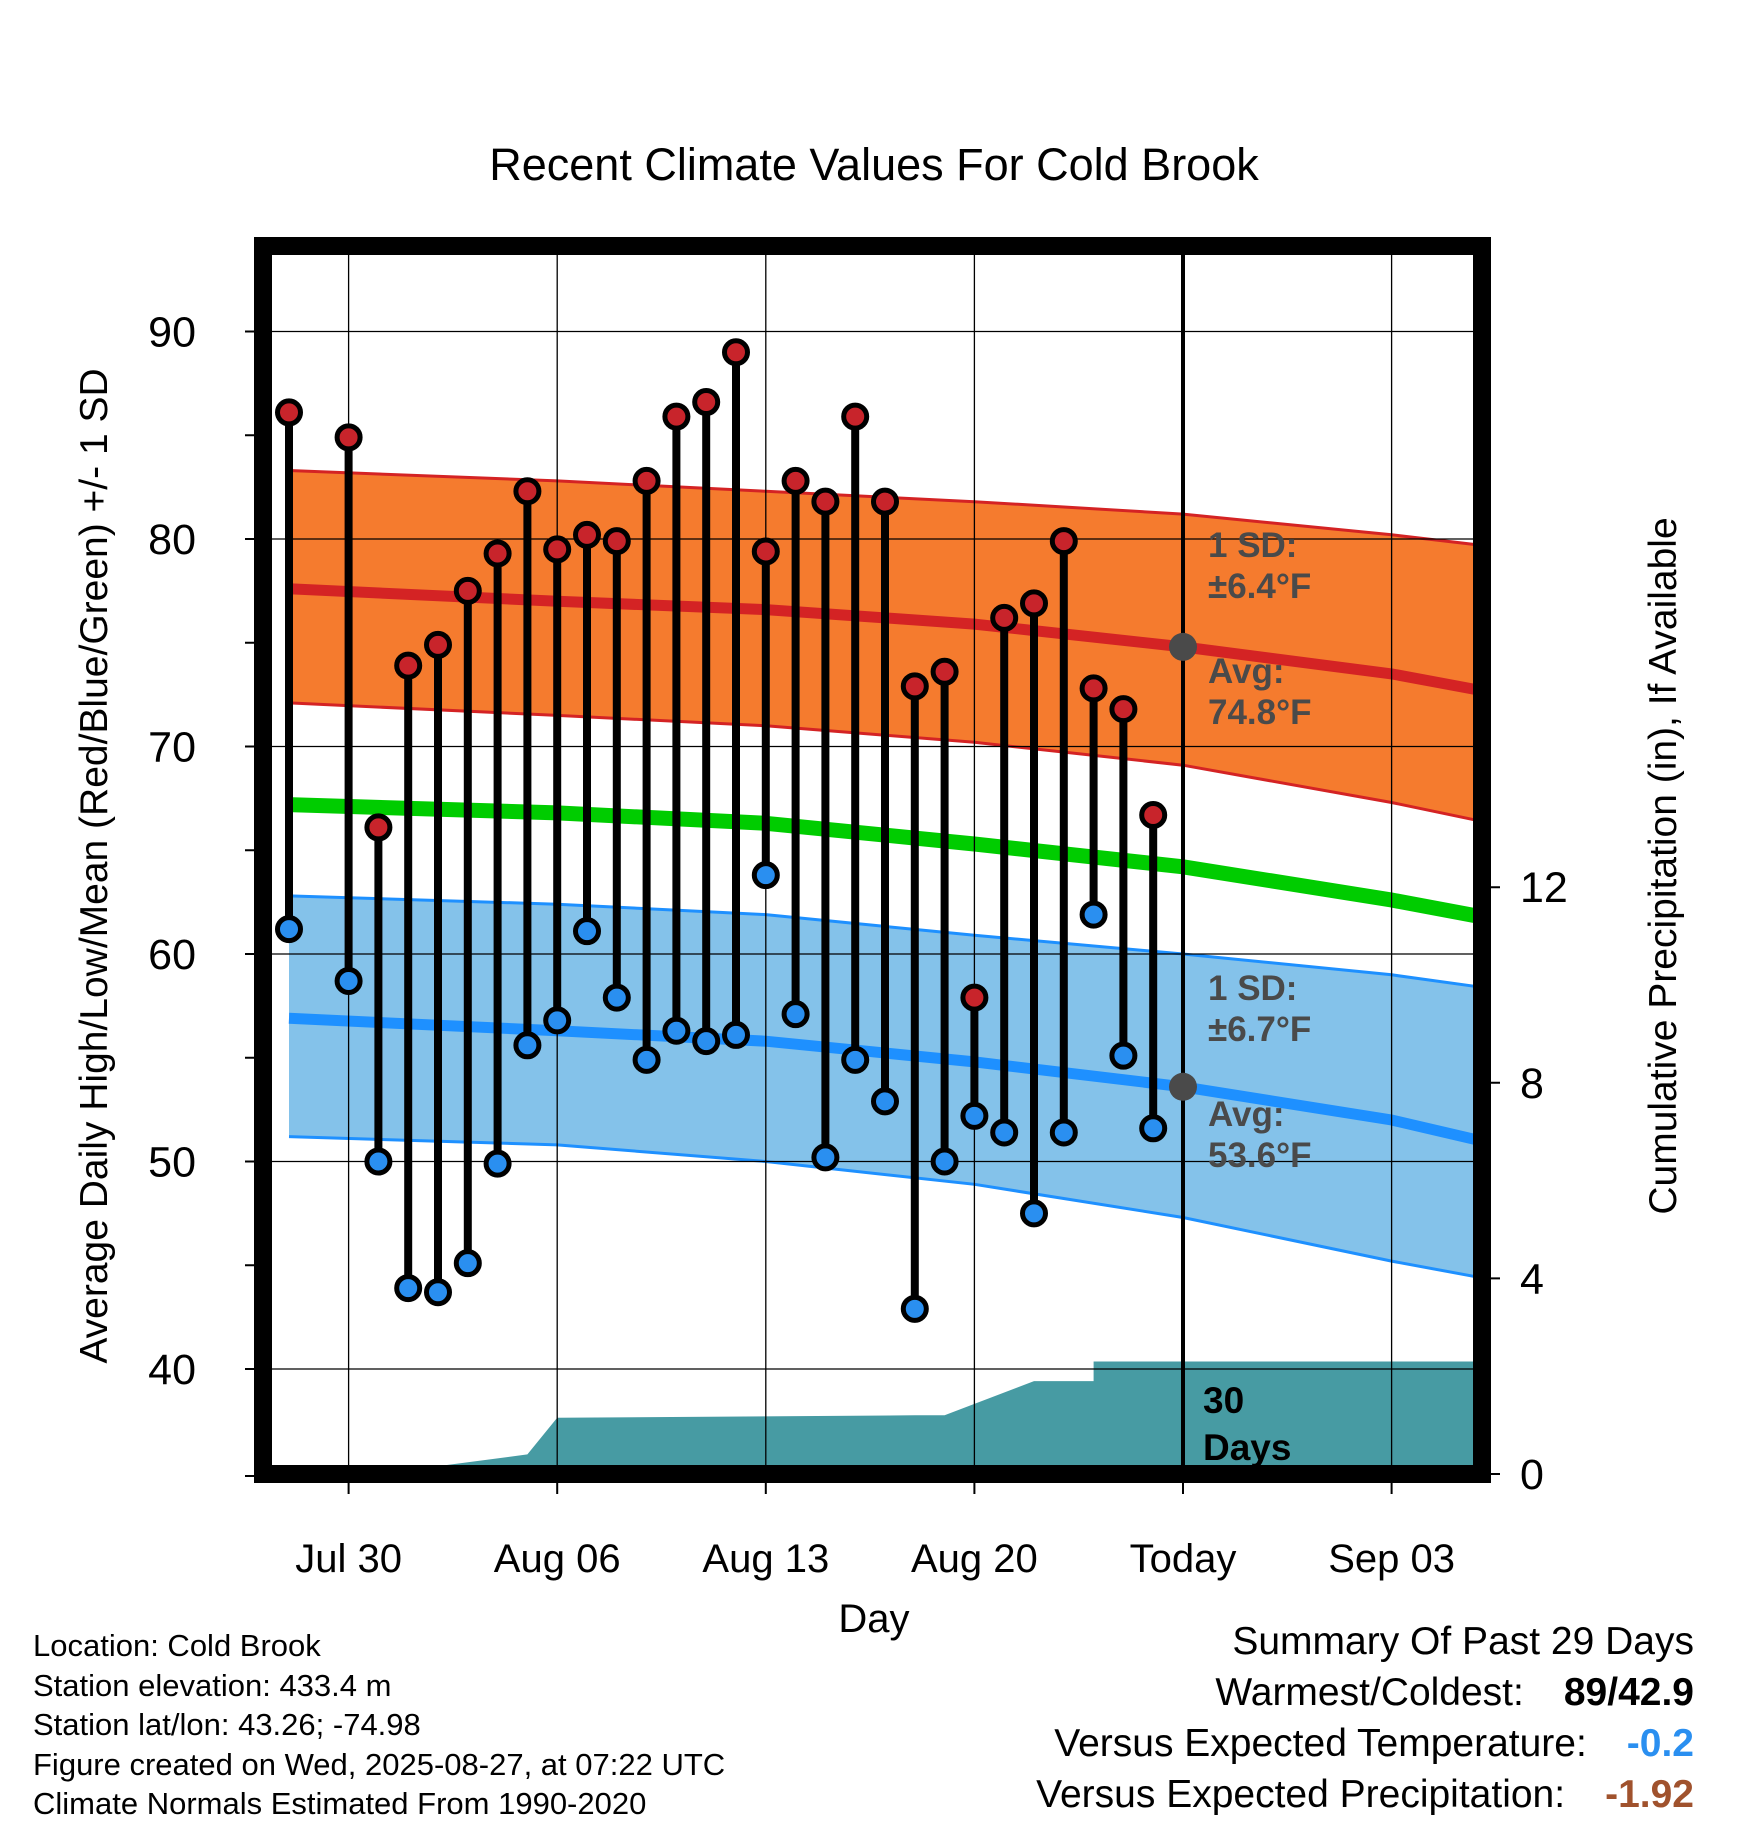 Image resolution: width=1748 pixels, height=1828 pixels. I want to click on low-sd-value: ±6.7°F, so click(1259, 1029).